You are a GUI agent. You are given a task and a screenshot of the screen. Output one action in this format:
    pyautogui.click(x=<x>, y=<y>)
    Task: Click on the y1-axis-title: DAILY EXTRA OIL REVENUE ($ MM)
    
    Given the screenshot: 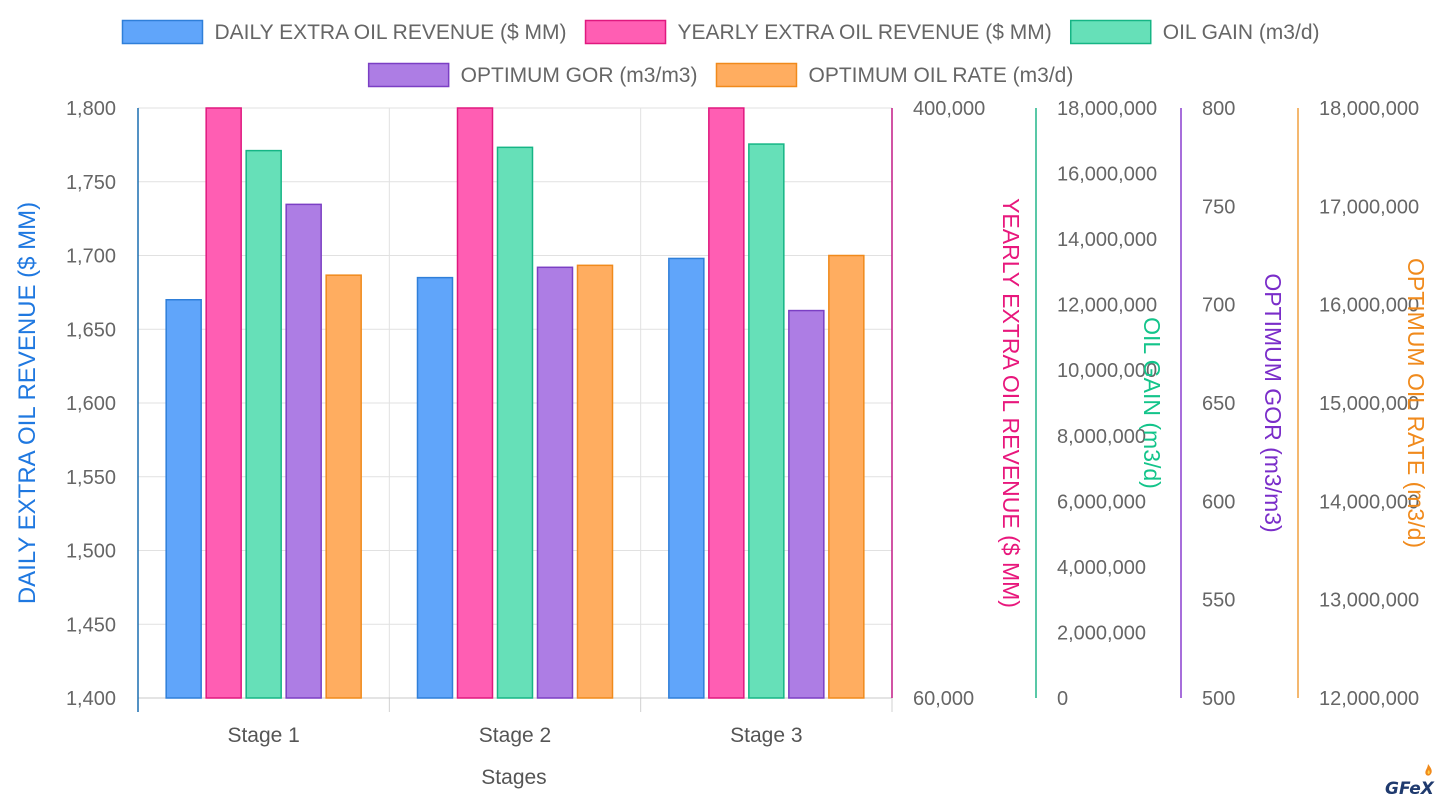 What is the action you would take?
    pyautogui.click(x=27, y=403)
    